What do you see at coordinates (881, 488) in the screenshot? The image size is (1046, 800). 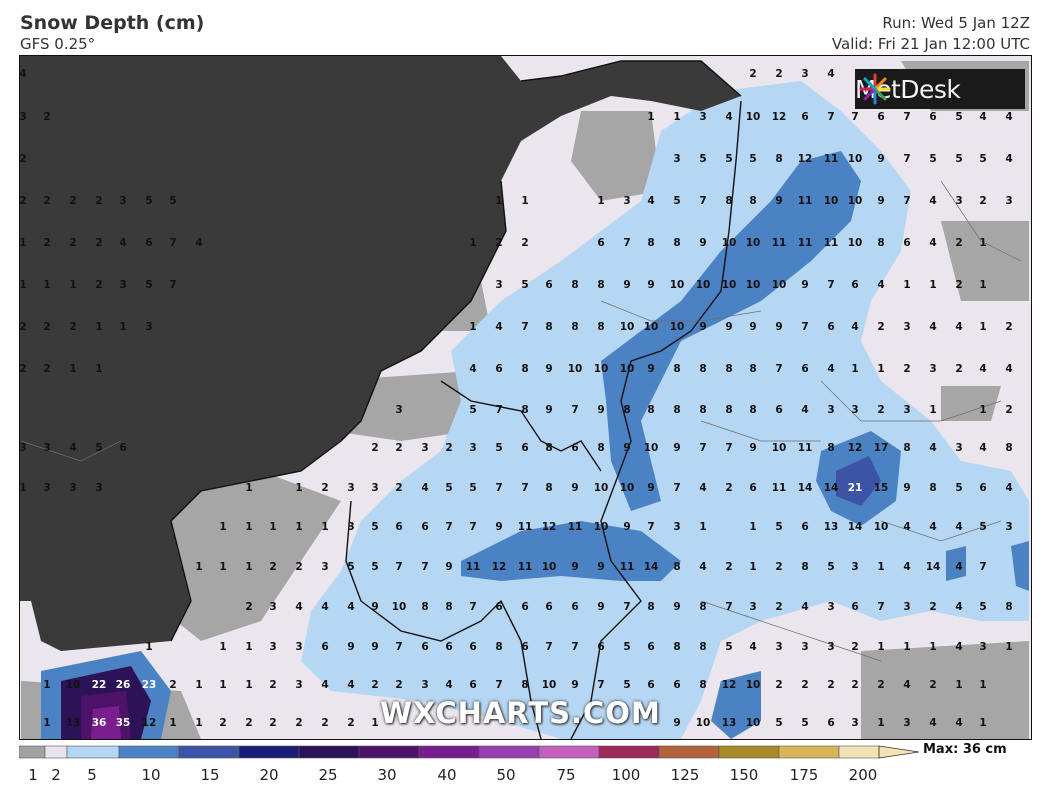 I see `value-label: 15` at bounding box center [881, 488].